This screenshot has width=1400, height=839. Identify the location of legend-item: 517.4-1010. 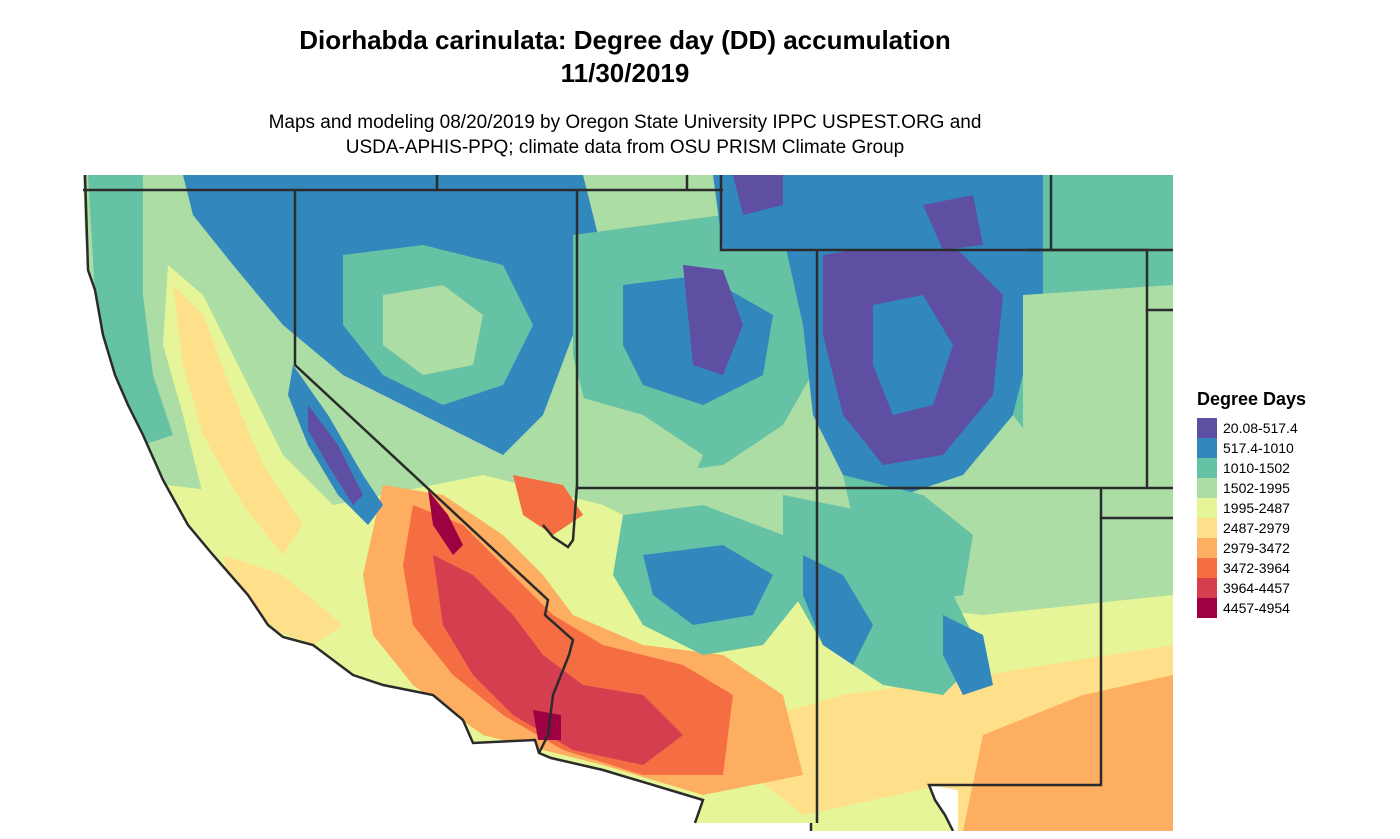
(1292, 448).